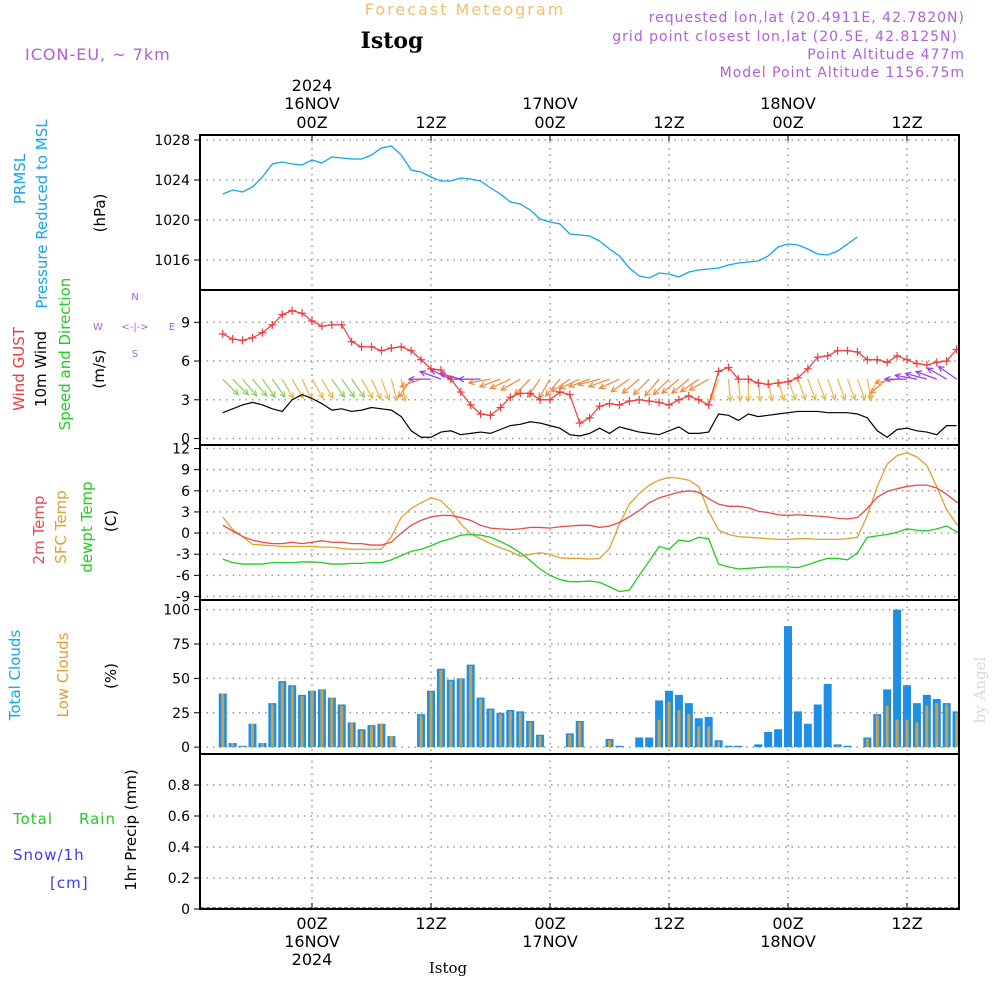 This screenshot has width=1000, height=1004. What do you see at coordinates (540, 212) in the screenshot?
I see `pressure-series-line` at bounding box center [540, 212].